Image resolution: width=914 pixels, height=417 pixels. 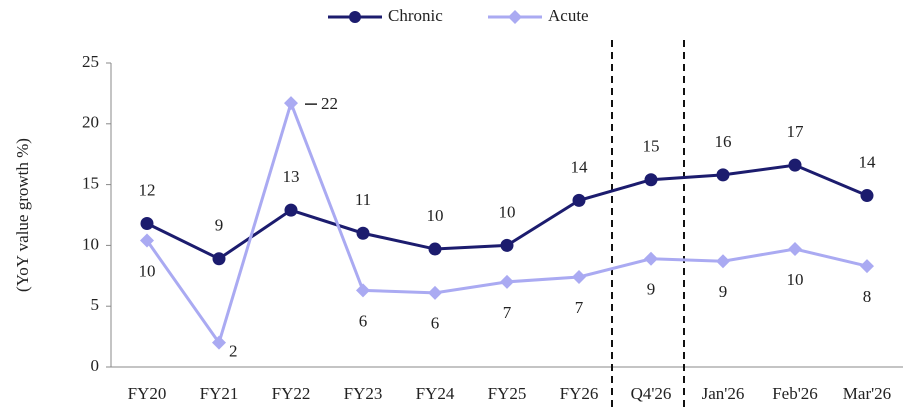 What do you see at coordinates (90, 183) in the screenshot?
I see `y-tick-label: 15` at bounding box center [90, 183].